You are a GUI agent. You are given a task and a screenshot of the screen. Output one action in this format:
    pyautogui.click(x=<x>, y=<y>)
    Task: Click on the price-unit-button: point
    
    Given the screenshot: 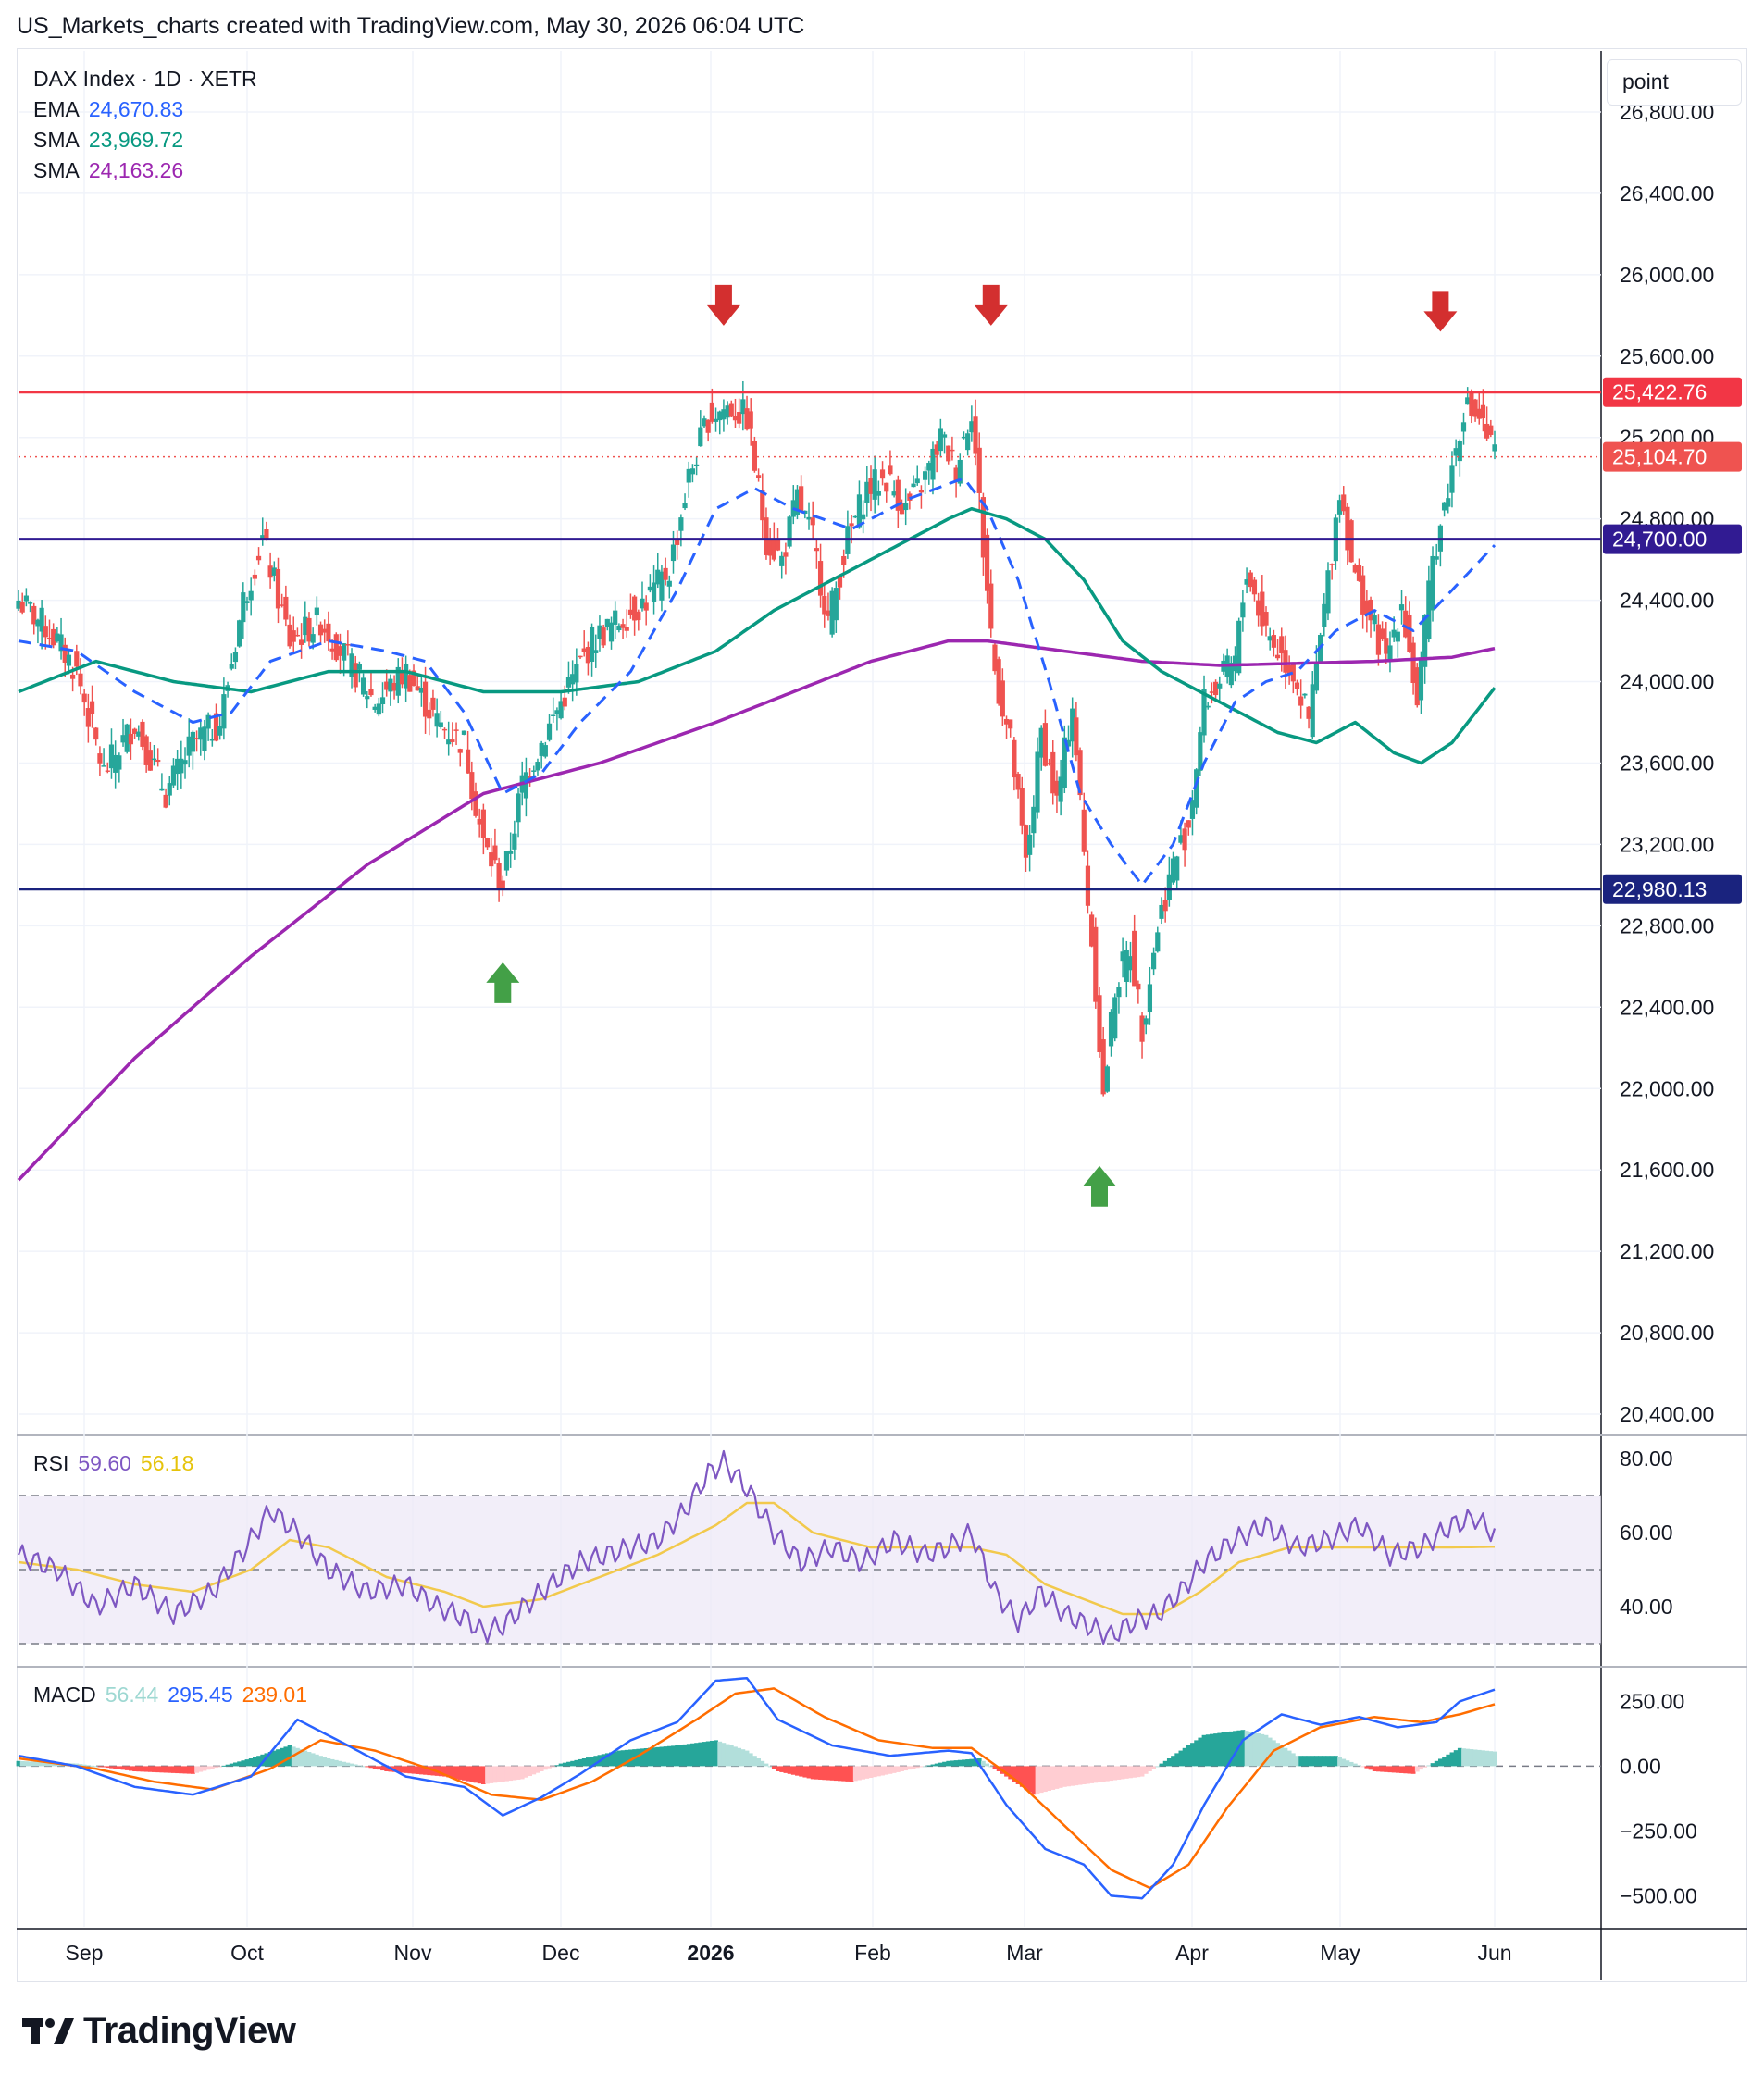 What is the action you would take?
    pyautogui.click(x=1674, y=82)
    